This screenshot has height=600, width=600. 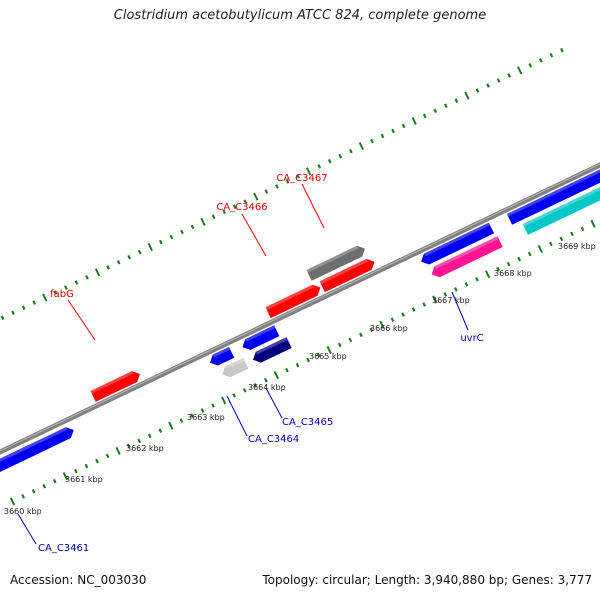 What do you see at coordinates (389, 328) in the screenshot?
I see `kbp-label: 3666 kbp` at bounding box center [389, 328].